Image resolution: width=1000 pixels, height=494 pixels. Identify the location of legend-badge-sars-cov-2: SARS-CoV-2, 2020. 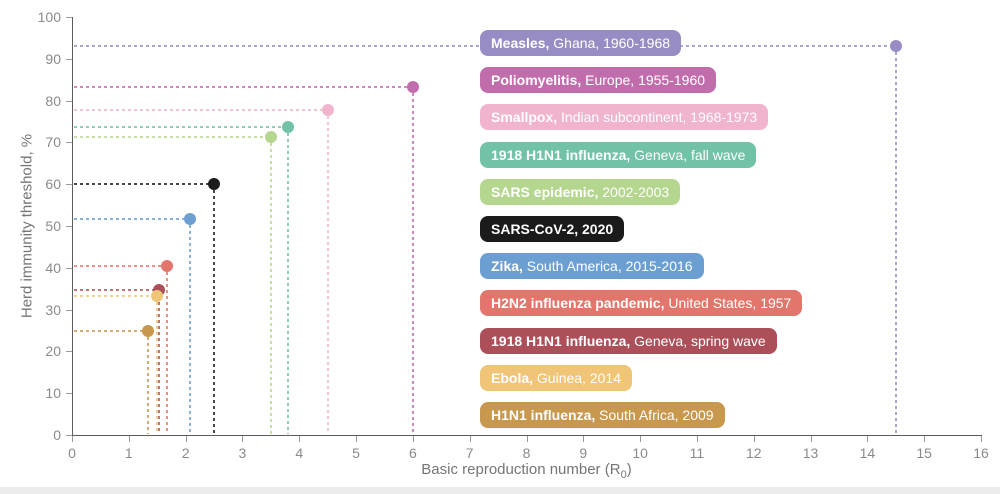
(552, 229).